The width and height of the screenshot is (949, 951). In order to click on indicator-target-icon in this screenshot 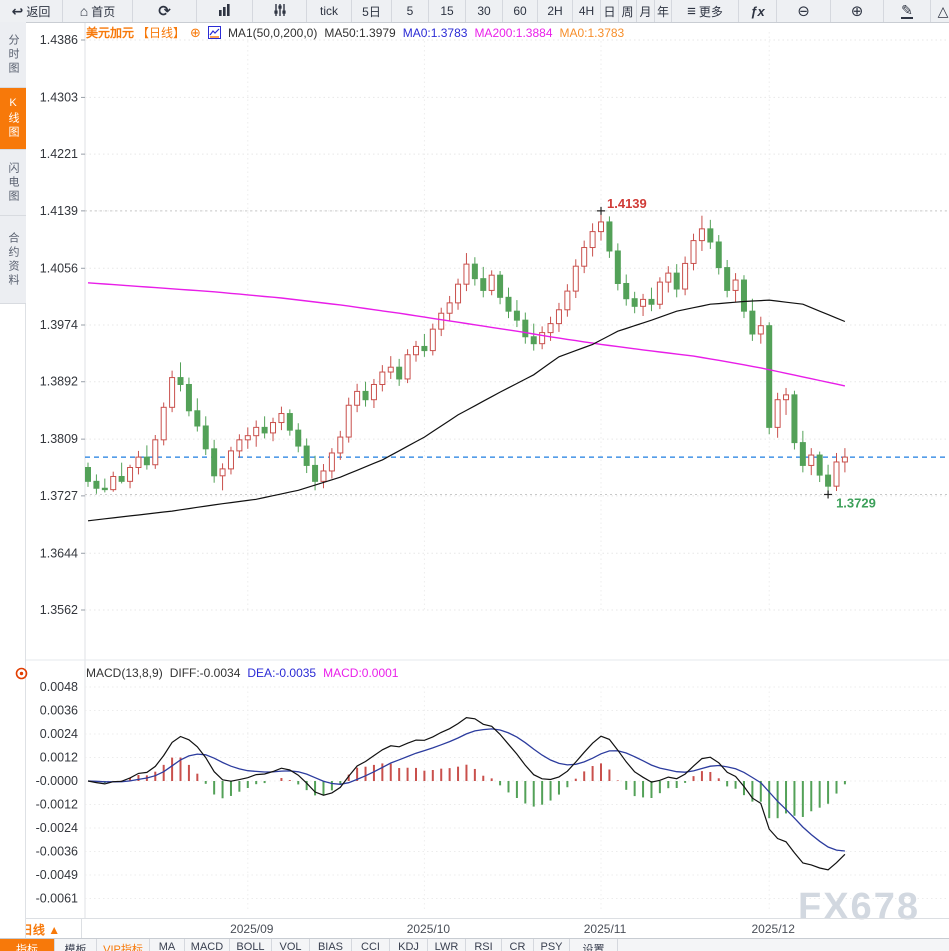, I will do `click(21, 676)`.